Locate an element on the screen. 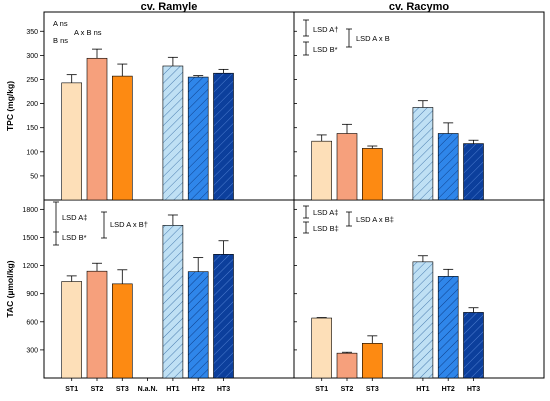 The width and height of the screenshot is (550, 401). ann-tpc-ramyle-a: A ns is located at coordinates (60, 23).